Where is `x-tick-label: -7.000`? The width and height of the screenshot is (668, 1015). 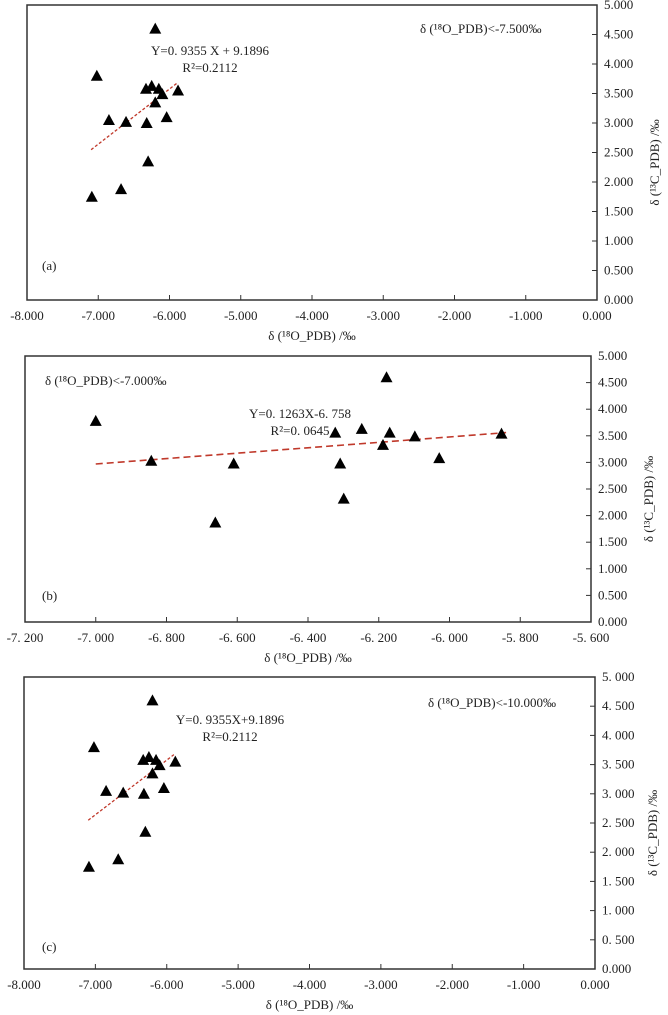
x-tick-label: -7.000 is located at coordinates (98, 315).